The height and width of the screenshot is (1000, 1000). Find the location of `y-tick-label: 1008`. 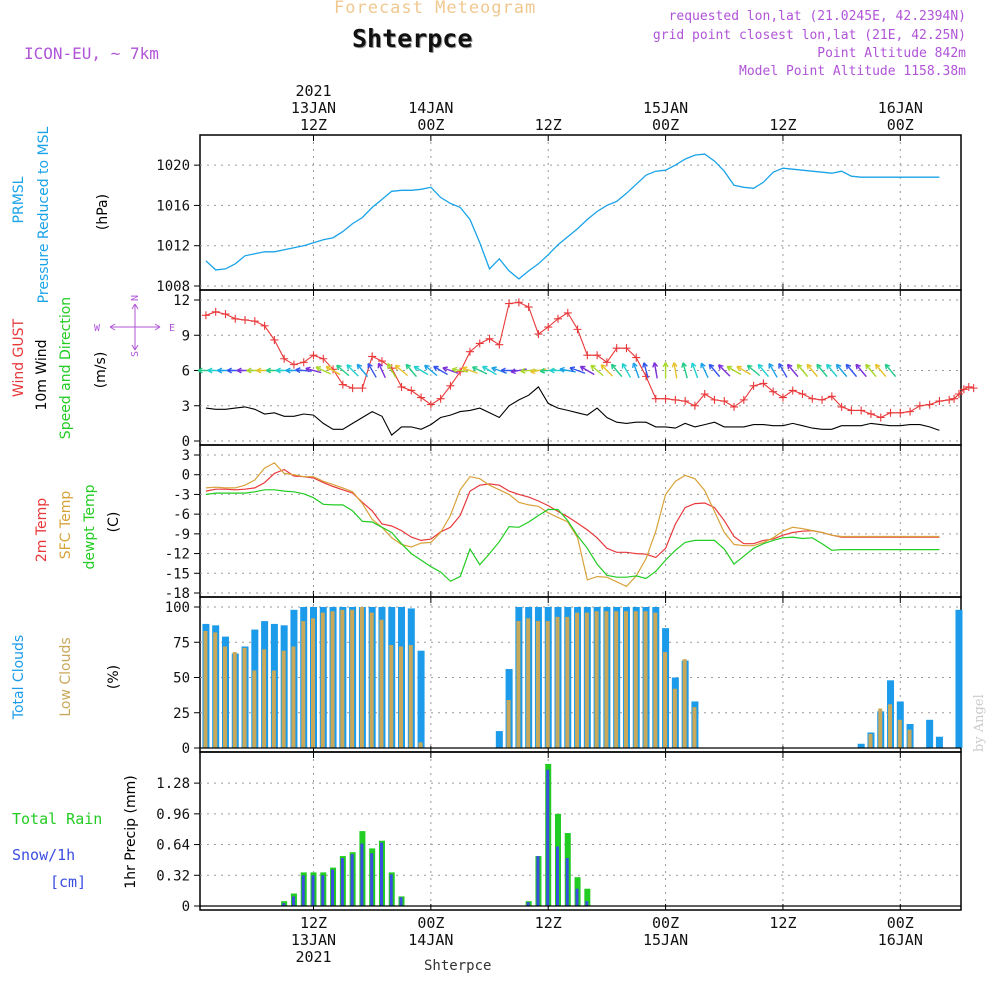

y-tick-label: 1008 is located at coordinates (173, 287).